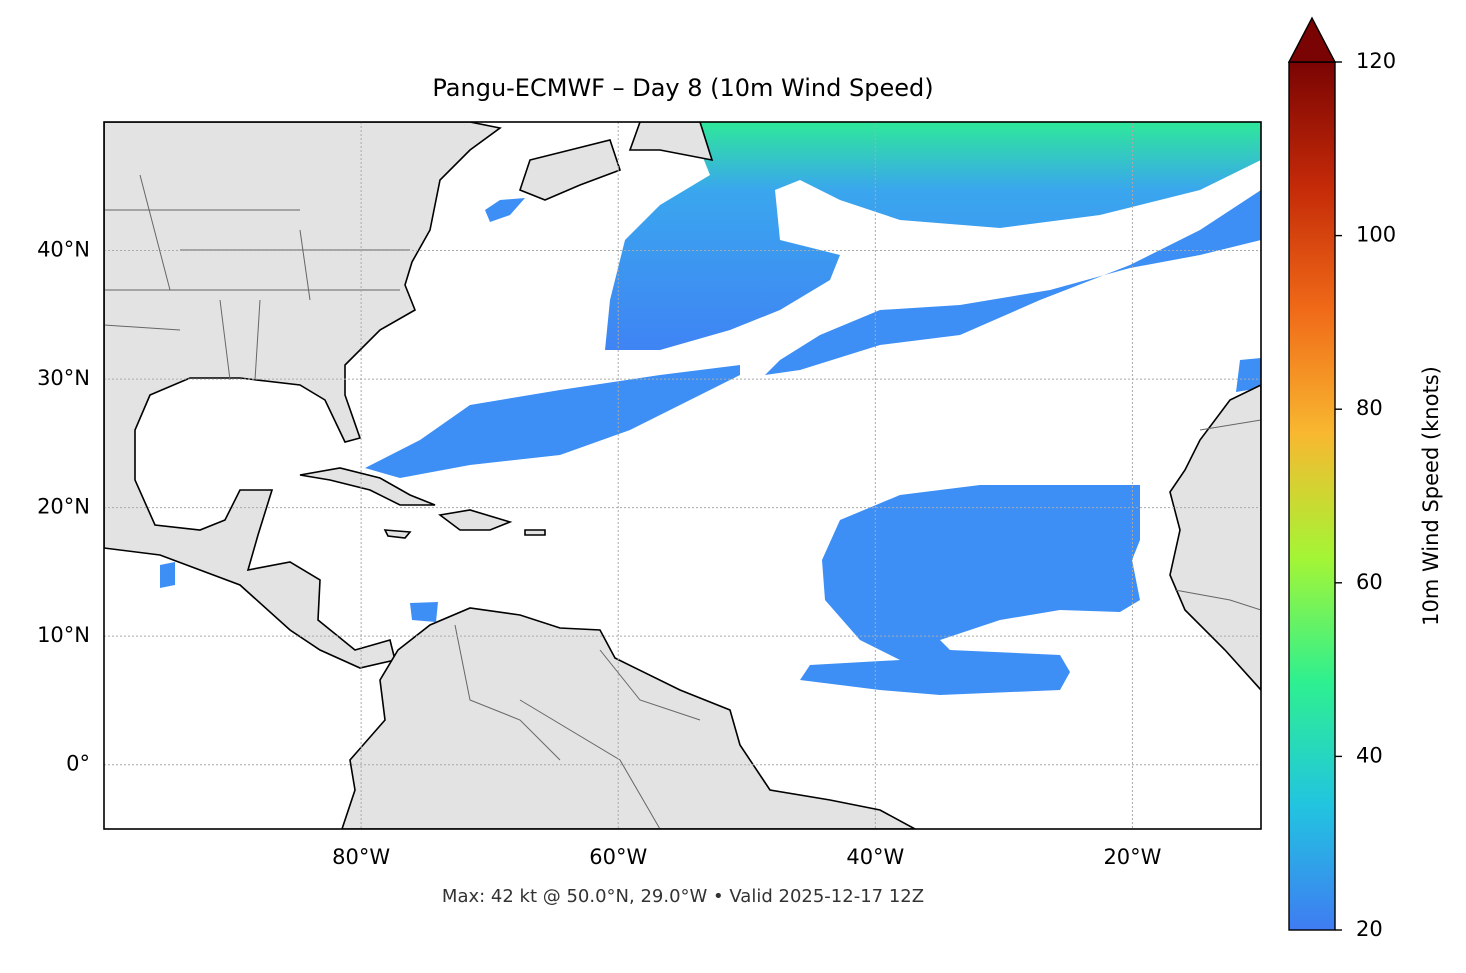 The height and width of the screenshot is (973, 1466). I want to click on x-tick-label: 80°W, so click(361, 857).